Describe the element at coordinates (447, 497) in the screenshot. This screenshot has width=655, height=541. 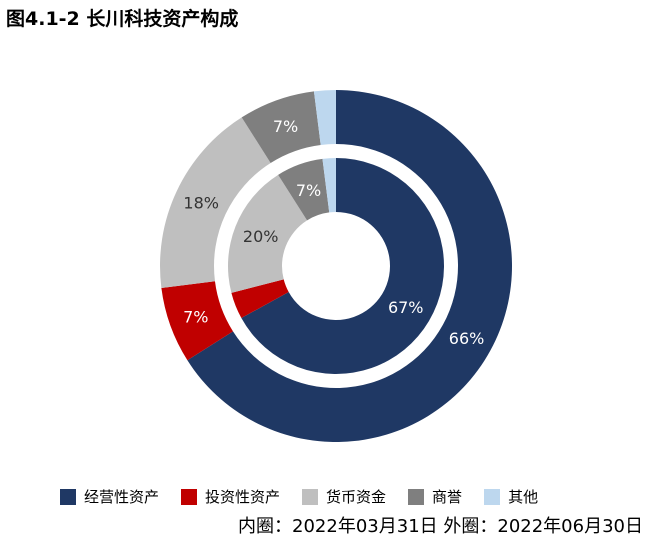
I see `legend-label: 商誉` at that location.